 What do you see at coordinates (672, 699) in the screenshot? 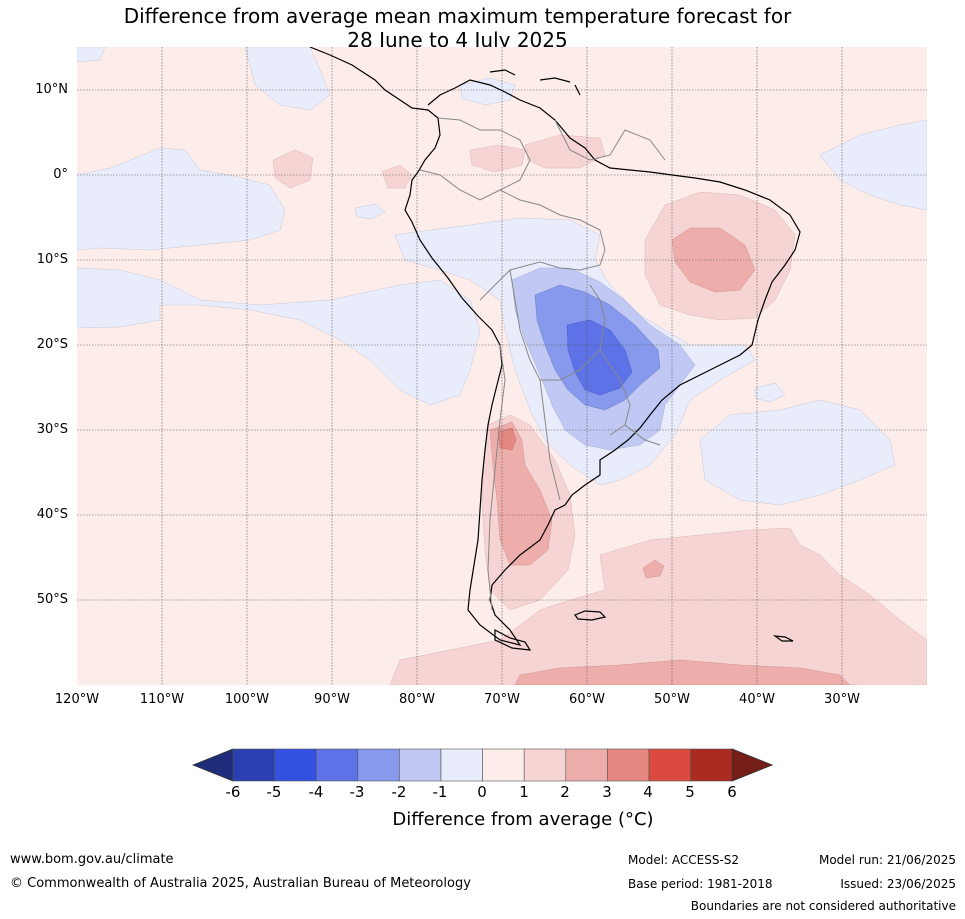
I see `lon-label-50w: 50°W` at bounding box center [672, 699].